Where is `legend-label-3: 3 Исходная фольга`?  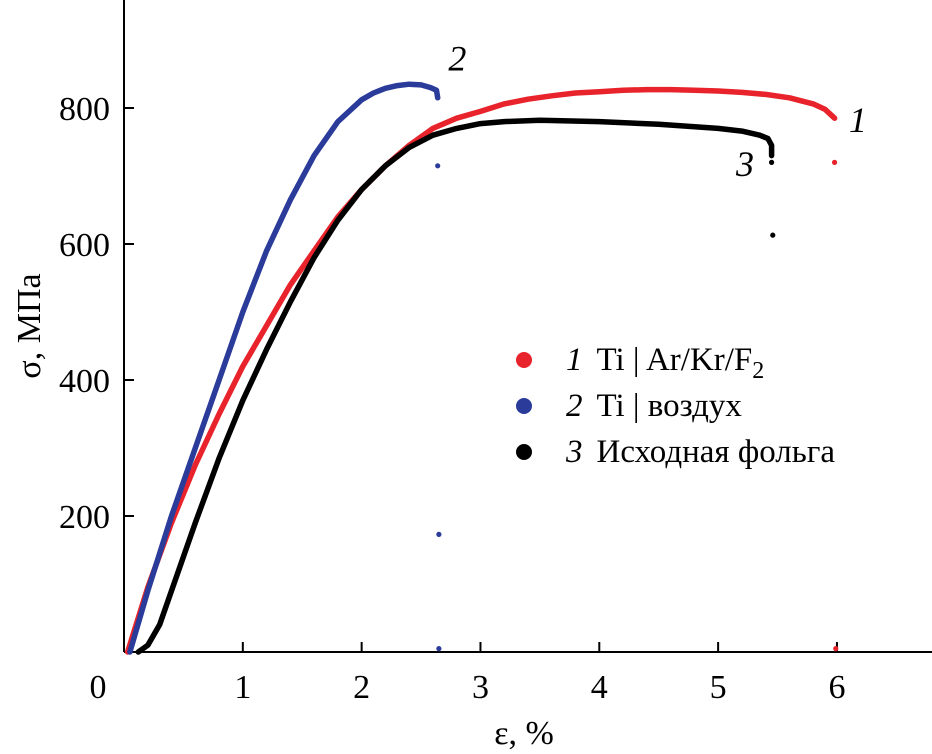 legend-label-3: 3 Исходная фольга is located at coordinates (700, 452).